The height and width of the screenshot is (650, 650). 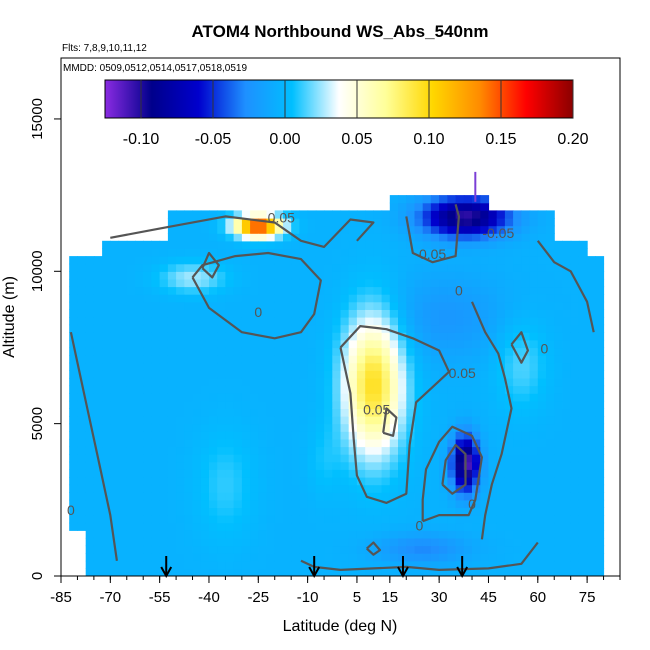 I want to click on x-tick-label: 75, so click(x=587, y=597).